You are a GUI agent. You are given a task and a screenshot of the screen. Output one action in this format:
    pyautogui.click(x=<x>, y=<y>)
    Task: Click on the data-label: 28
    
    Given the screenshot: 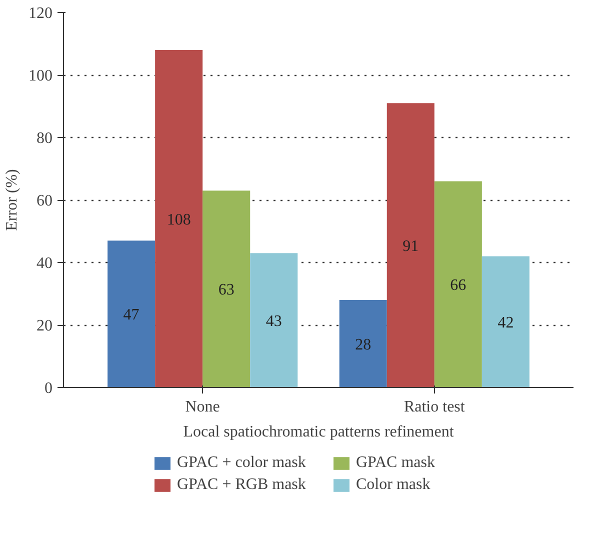 What is the action you would take?
    pyautogui.click(x=363, y=345)
    